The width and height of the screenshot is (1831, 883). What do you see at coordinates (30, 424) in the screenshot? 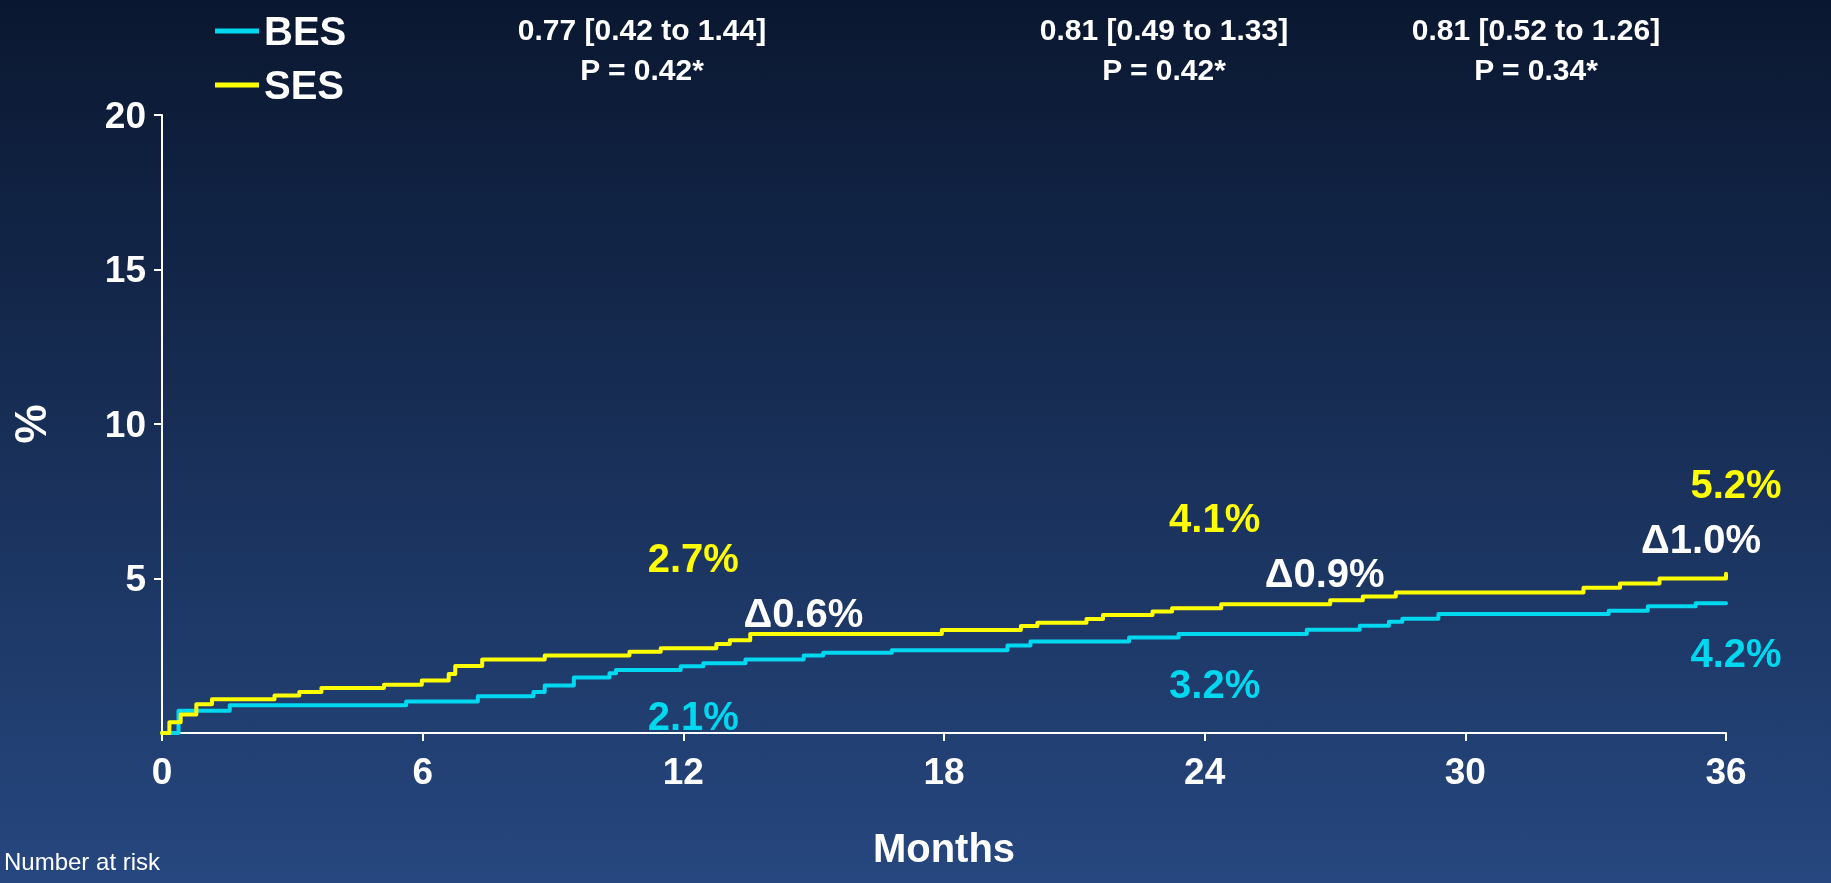
I see `y-axis-title: %` at bounding box center [30, 424].